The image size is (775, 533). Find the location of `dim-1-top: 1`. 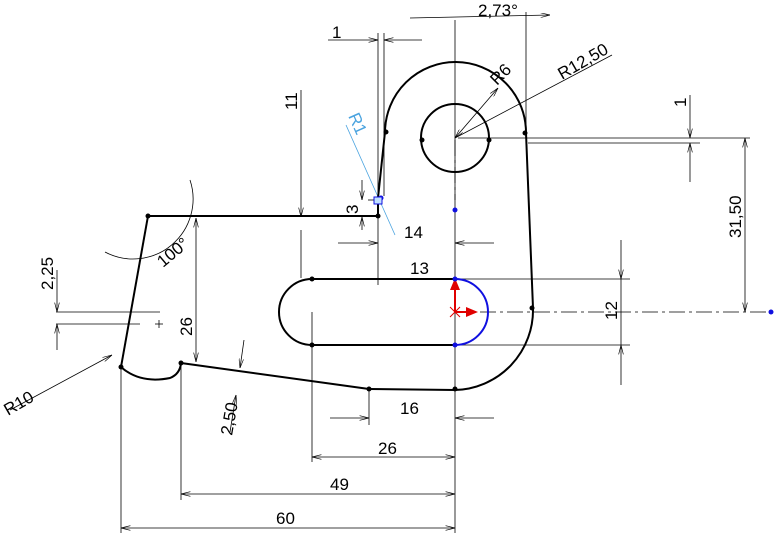

dim-1-top: 1 is located at coordinates (336, 32).